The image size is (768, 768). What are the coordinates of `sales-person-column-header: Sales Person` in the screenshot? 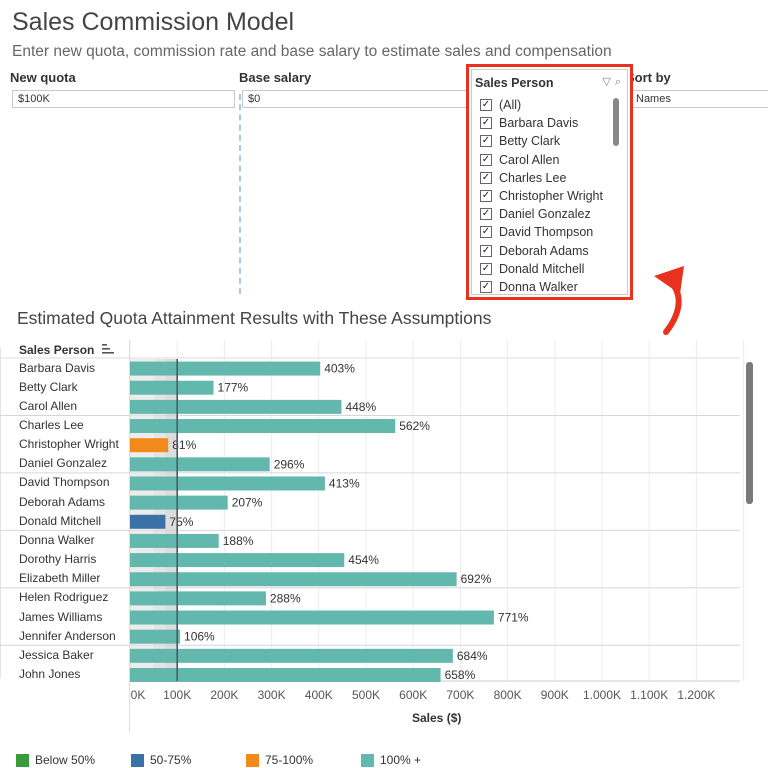 It's located at (57, 350).